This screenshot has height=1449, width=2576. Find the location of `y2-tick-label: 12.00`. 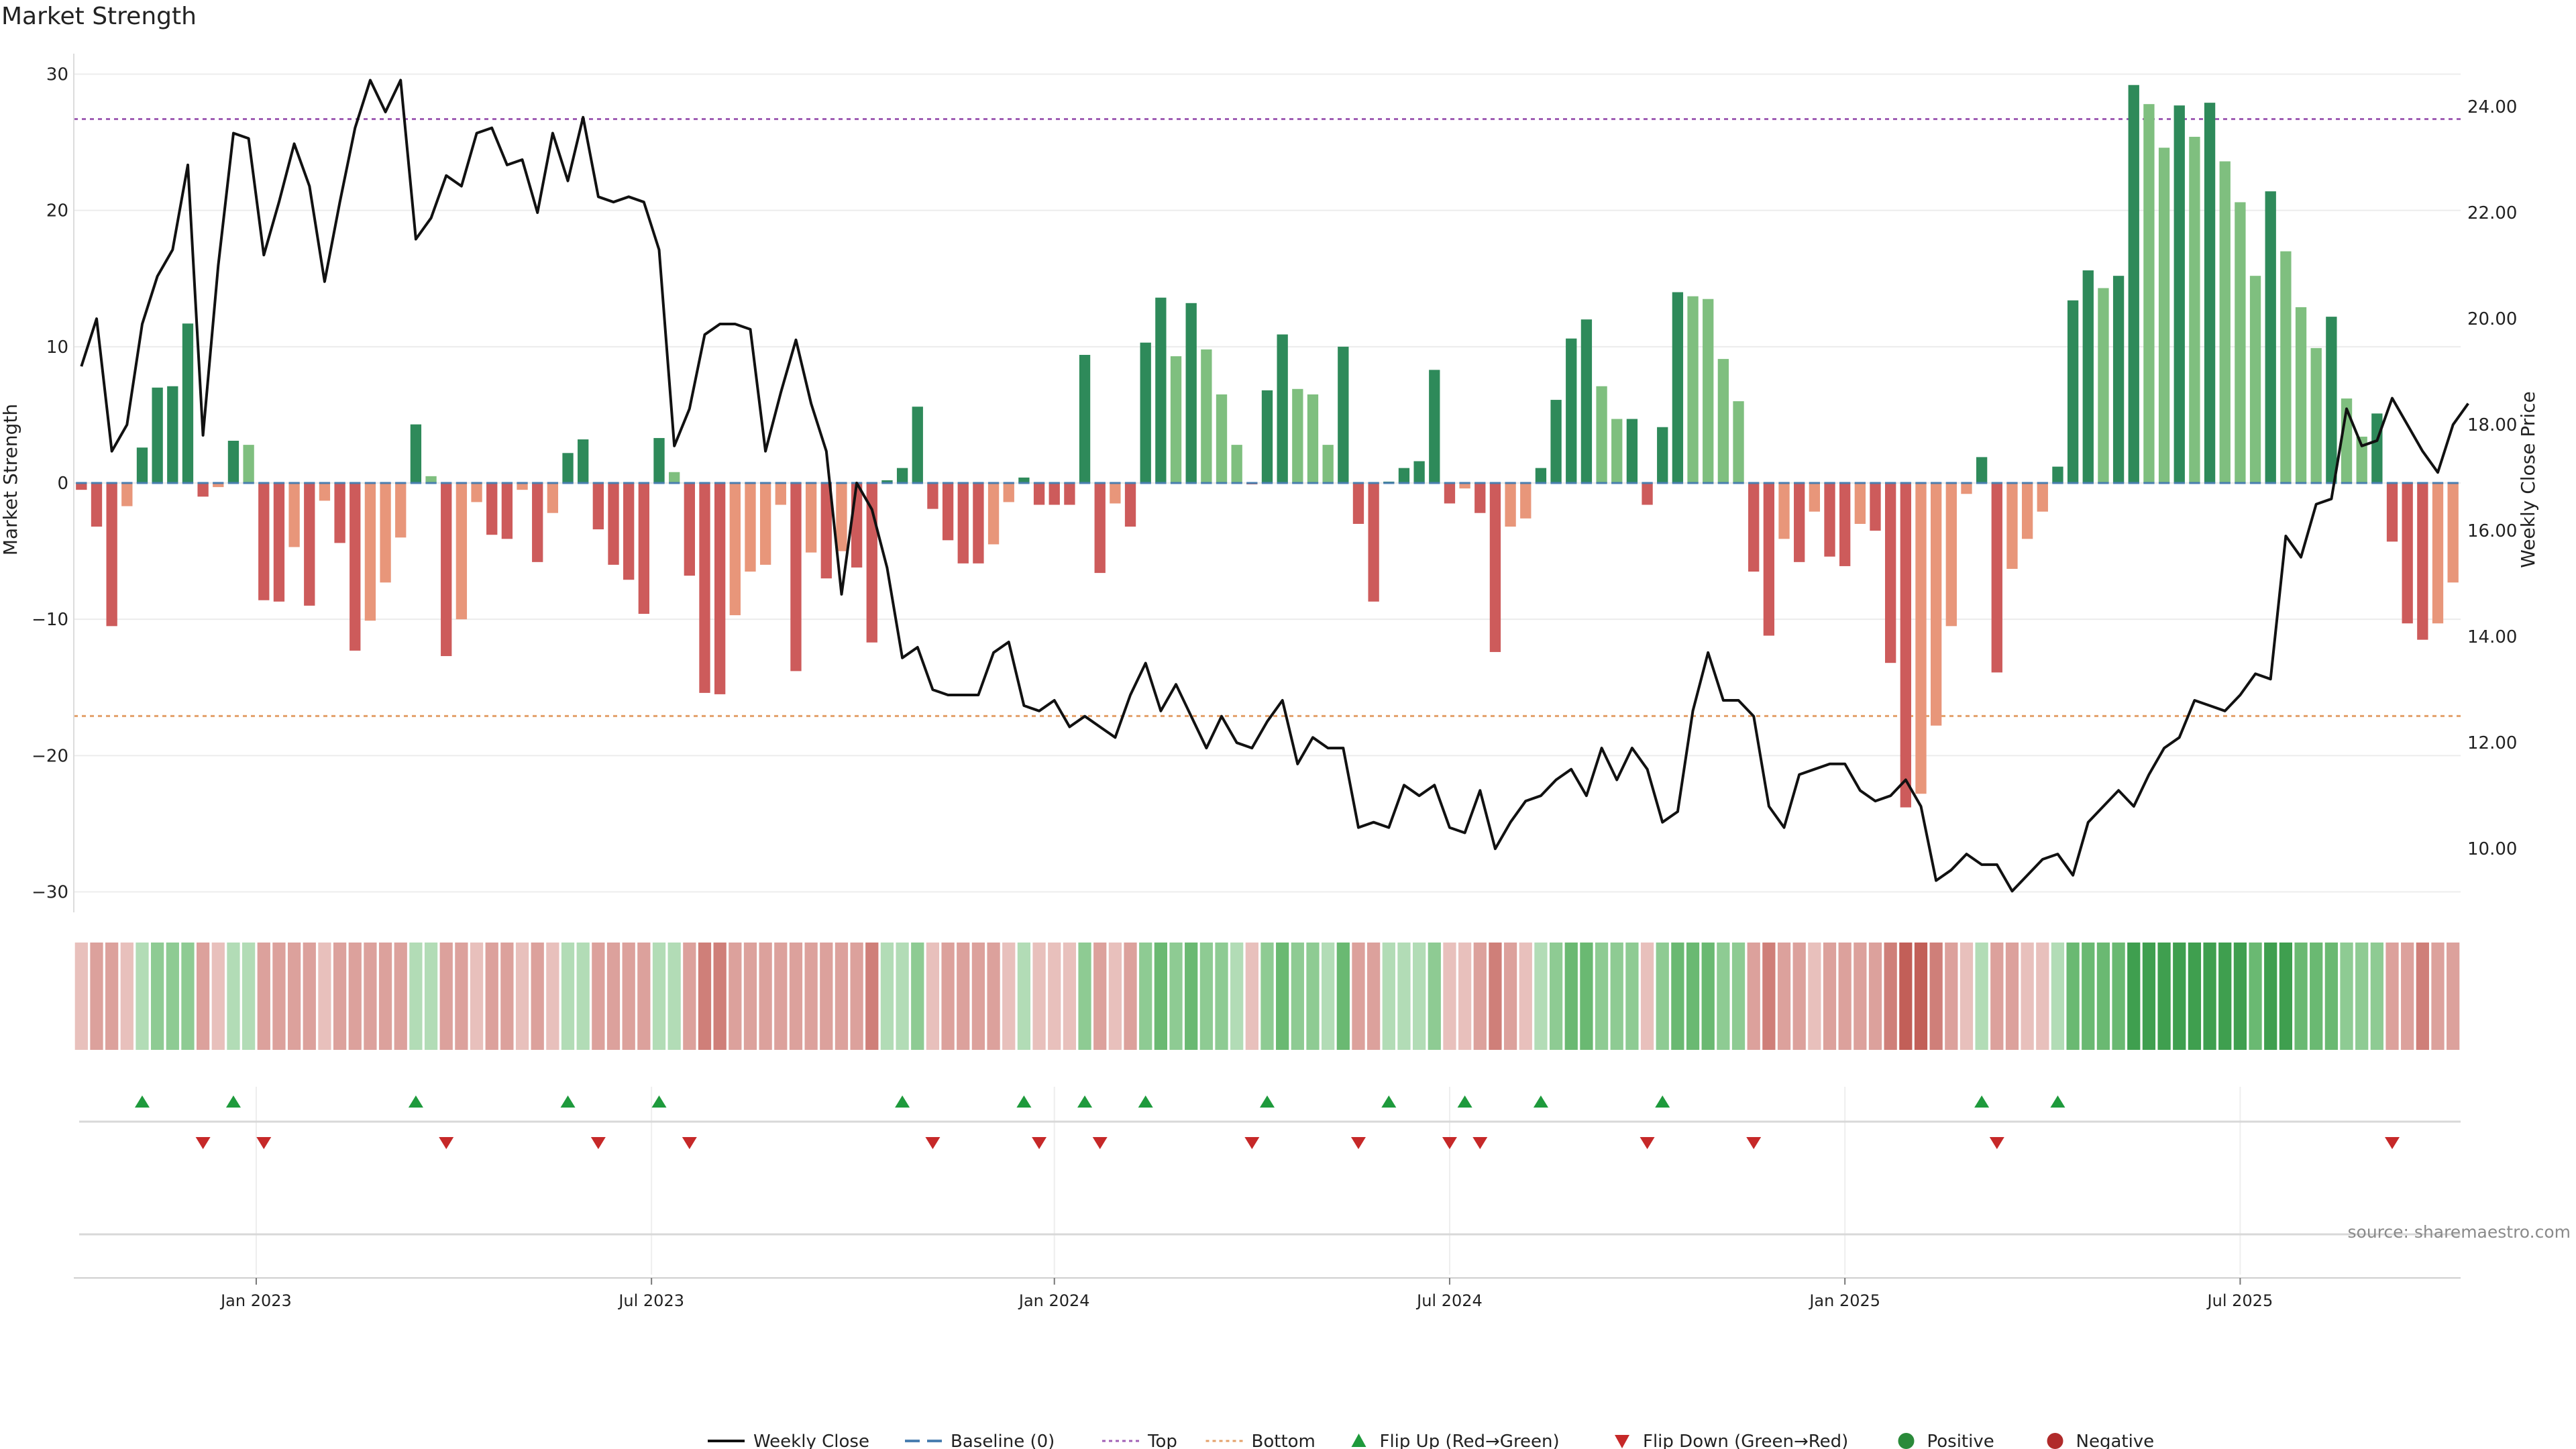

y2-tick-label: 12.00 is located at coordinates (2492, 743).